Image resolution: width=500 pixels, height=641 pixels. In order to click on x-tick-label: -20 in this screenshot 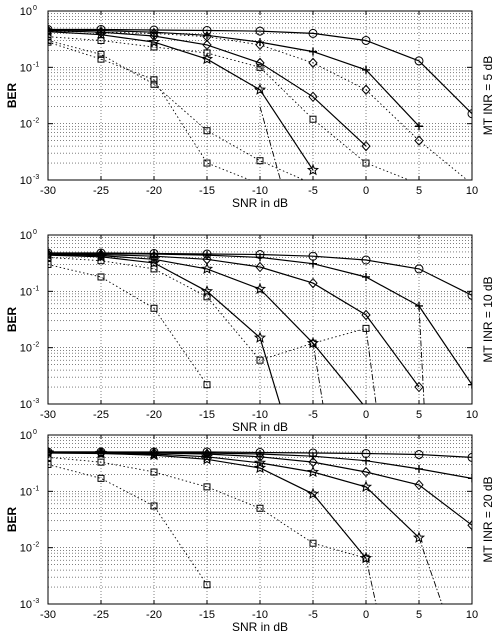, I will do `click(154, 191)`.